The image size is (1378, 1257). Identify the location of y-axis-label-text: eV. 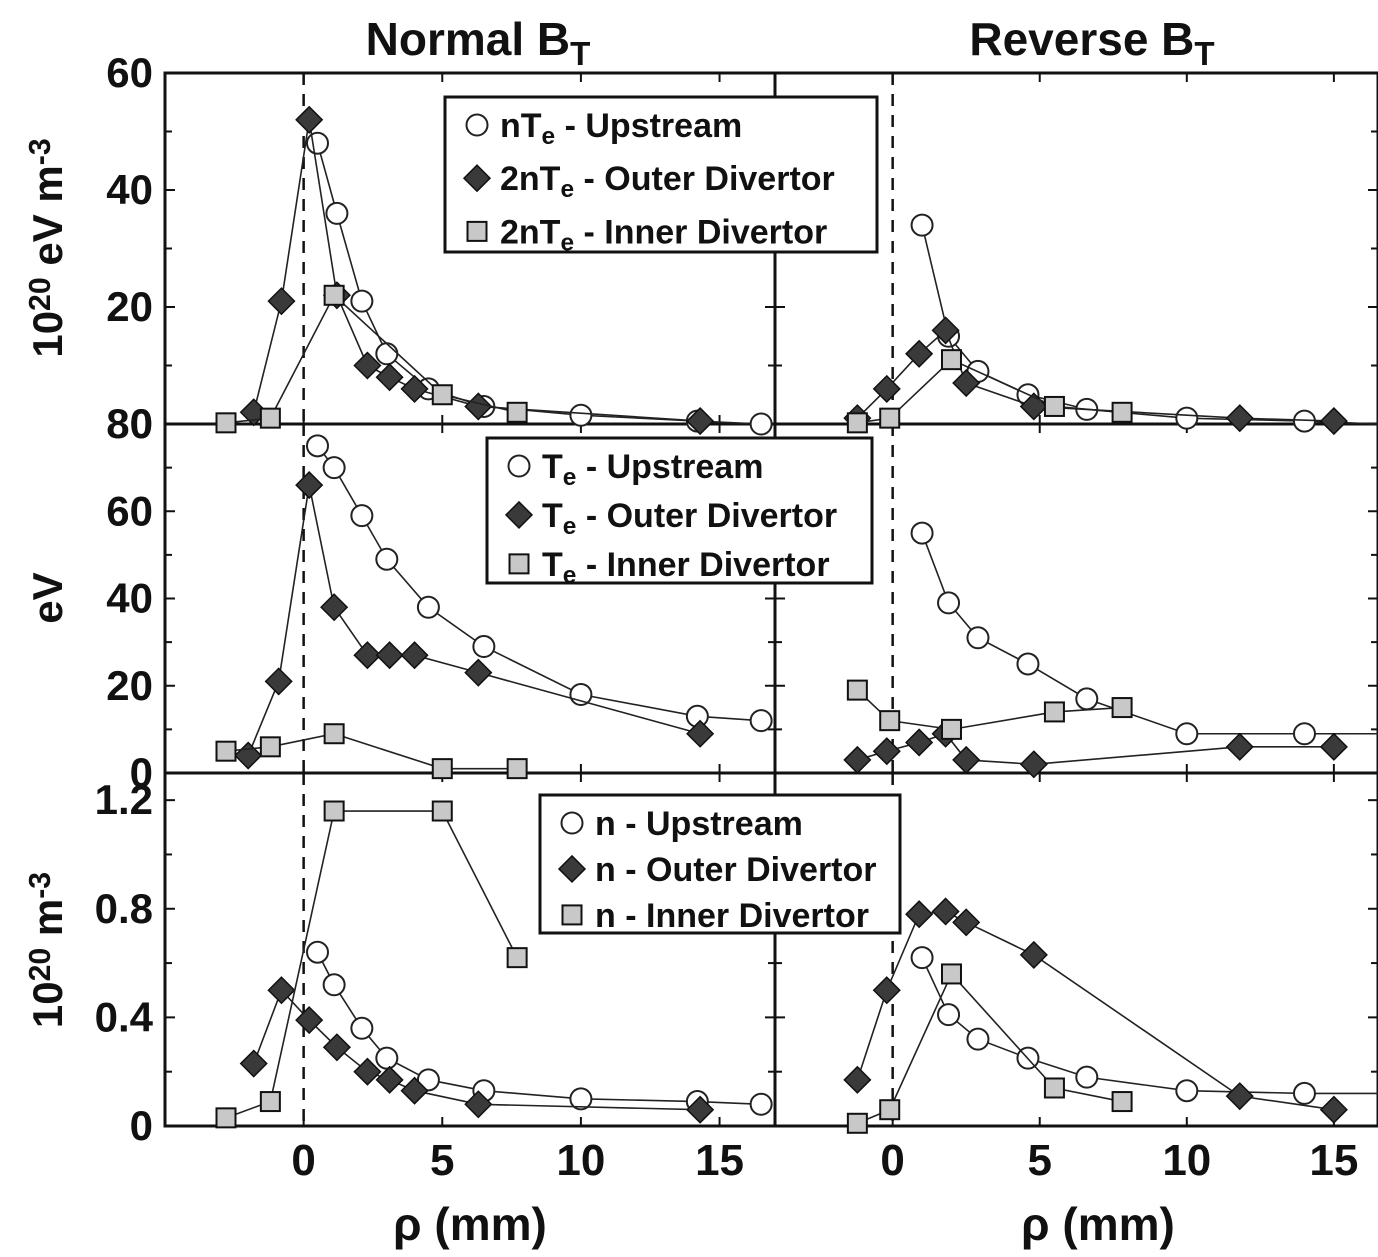
(47, 597).